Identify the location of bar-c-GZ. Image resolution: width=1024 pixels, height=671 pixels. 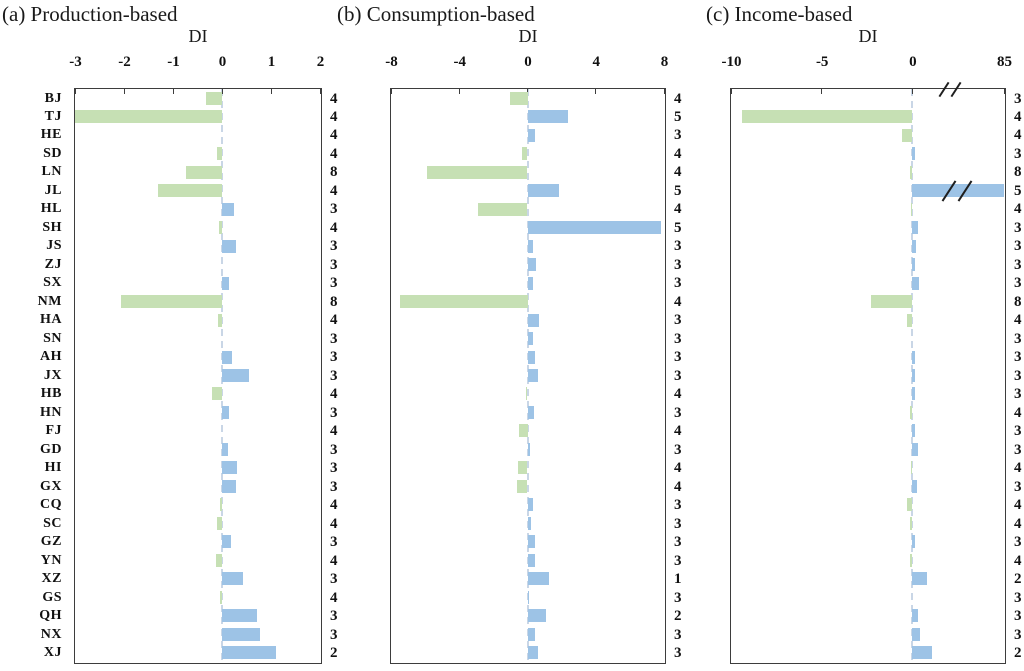
(914, 542).